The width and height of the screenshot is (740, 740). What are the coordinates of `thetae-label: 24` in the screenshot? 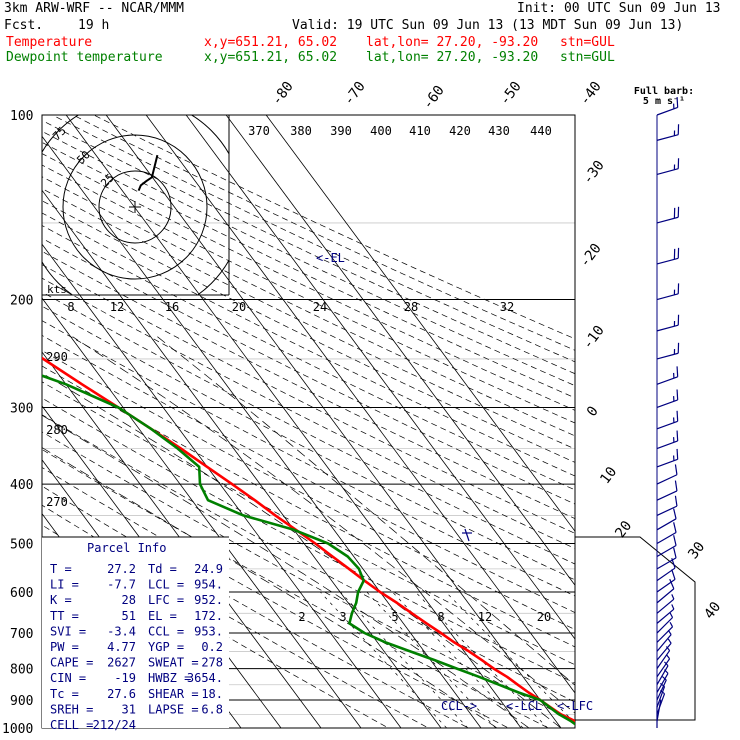 It's located at (320, 307).